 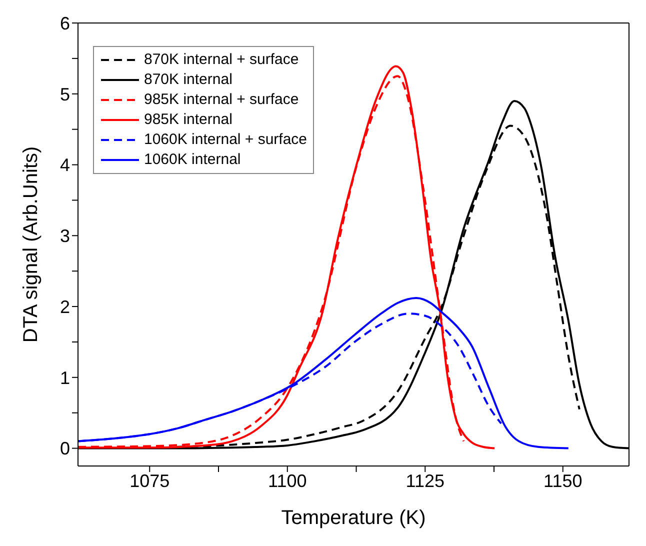 I want to click on legend-label: 1060K internal + surface, so click(x=226, y=140).